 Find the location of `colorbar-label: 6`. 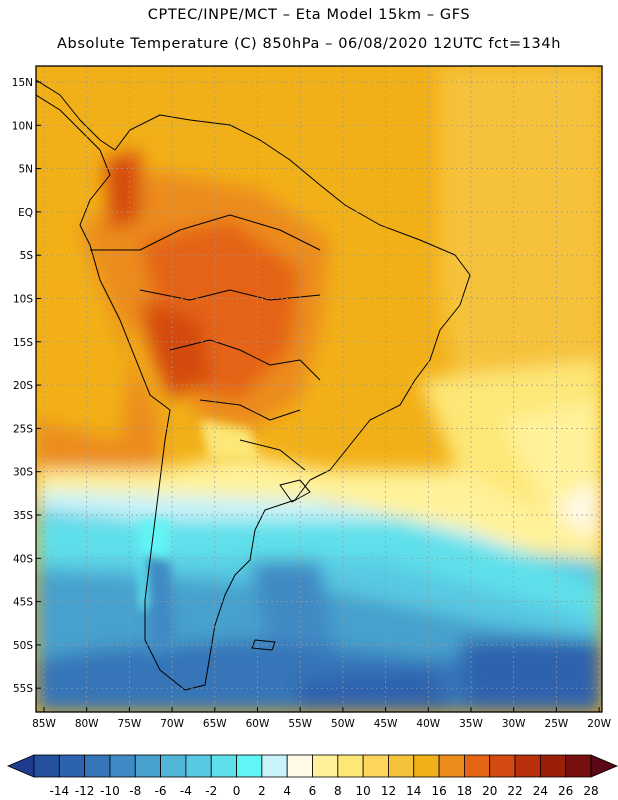

colorbar-label: 6 is located at coordinates (313, 791).